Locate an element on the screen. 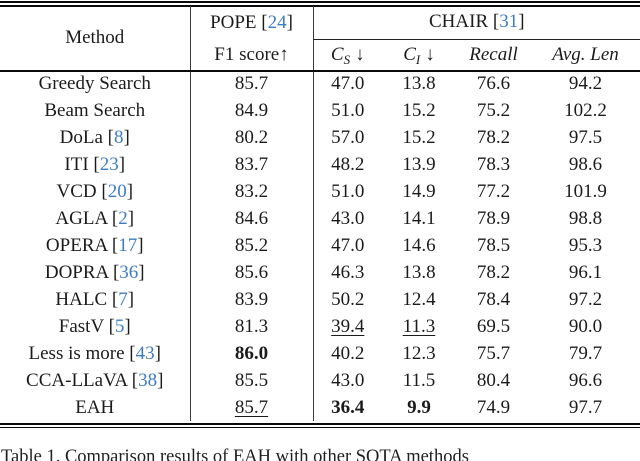  f1-cell: 85.5 is located at coordinates (251, 380).